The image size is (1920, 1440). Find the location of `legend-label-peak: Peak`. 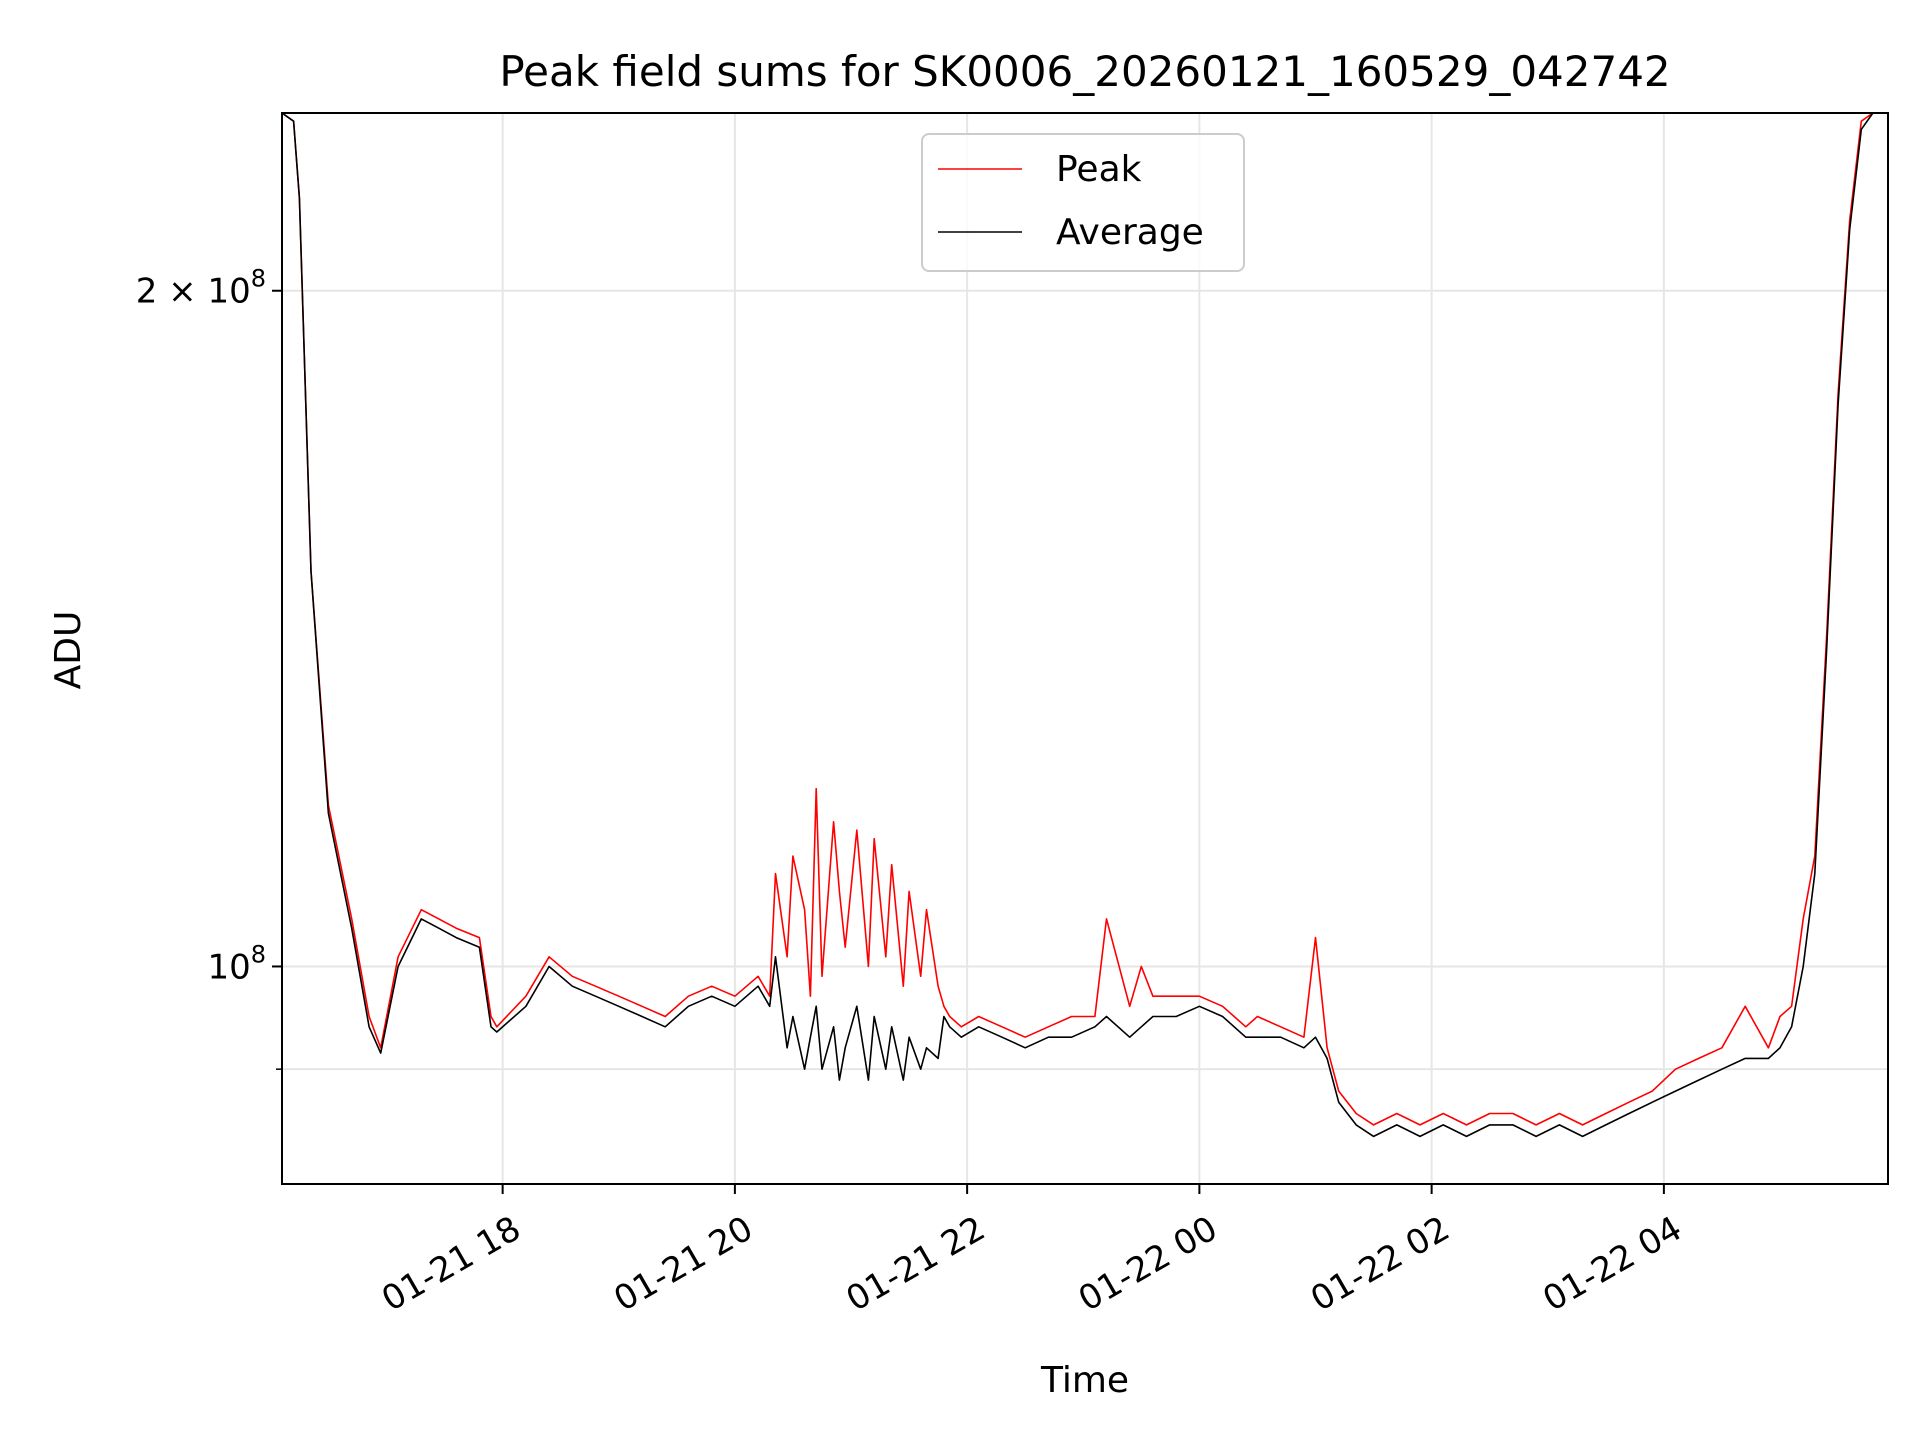

legend-label-peak: Peak is located at coordinates (1099, 169).